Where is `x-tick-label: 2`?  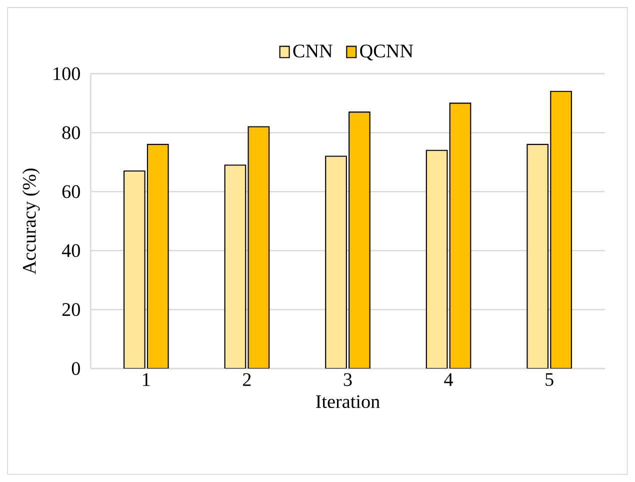
x-tick-label: 2 is located at coordinates (246, 379).